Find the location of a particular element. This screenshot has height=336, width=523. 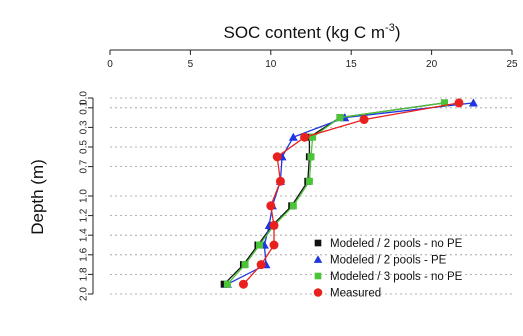

y-tick-label: 0.1 is located at coordinates (84, 107).